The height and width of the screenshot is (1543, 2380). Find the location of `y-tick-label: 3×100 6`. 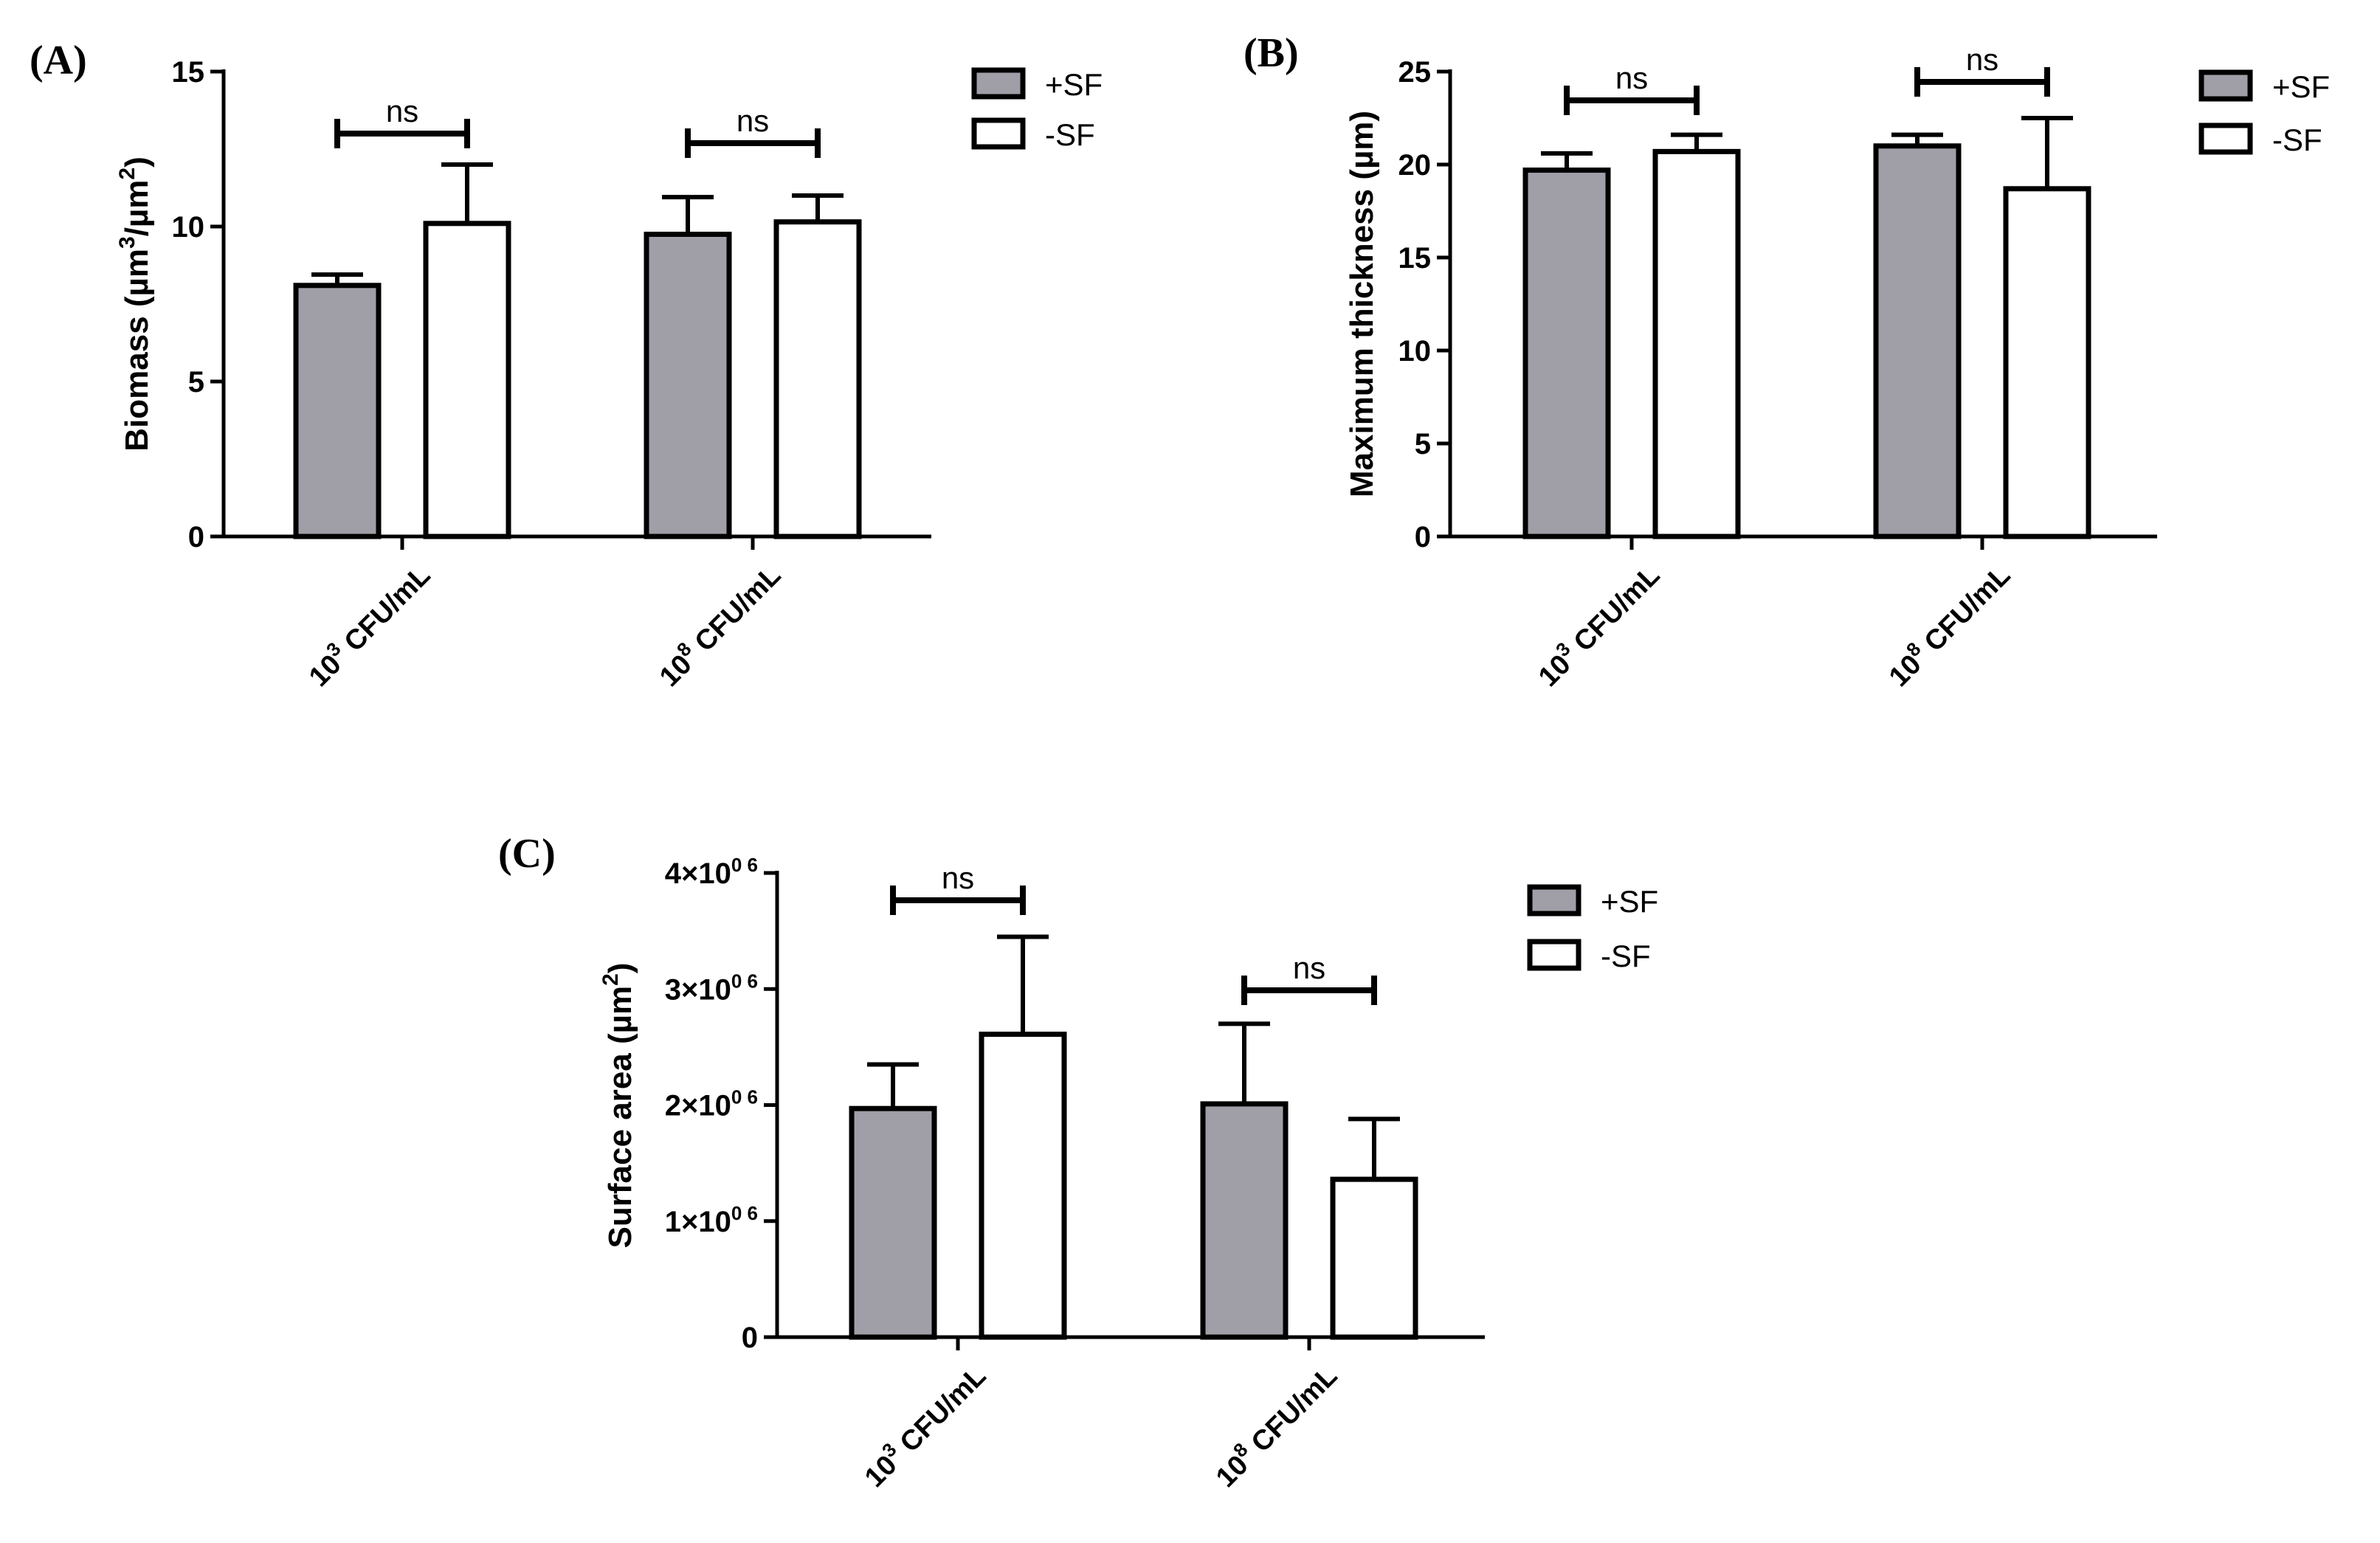

y-tick-label: 3×100 6 is located at coordinates (712, 988).